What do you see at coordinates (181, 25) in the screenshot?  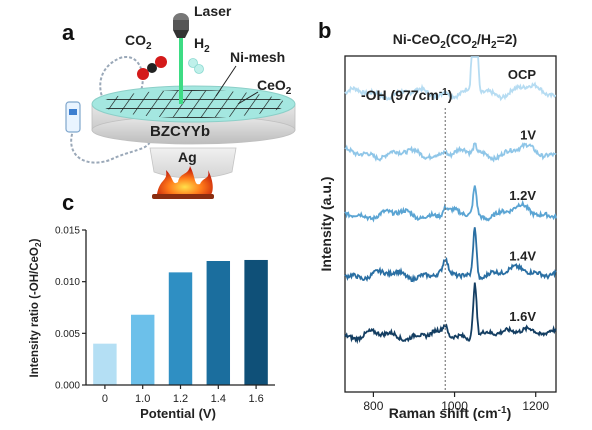 I see `laser-head-icon` at bounding box center [181, 25].